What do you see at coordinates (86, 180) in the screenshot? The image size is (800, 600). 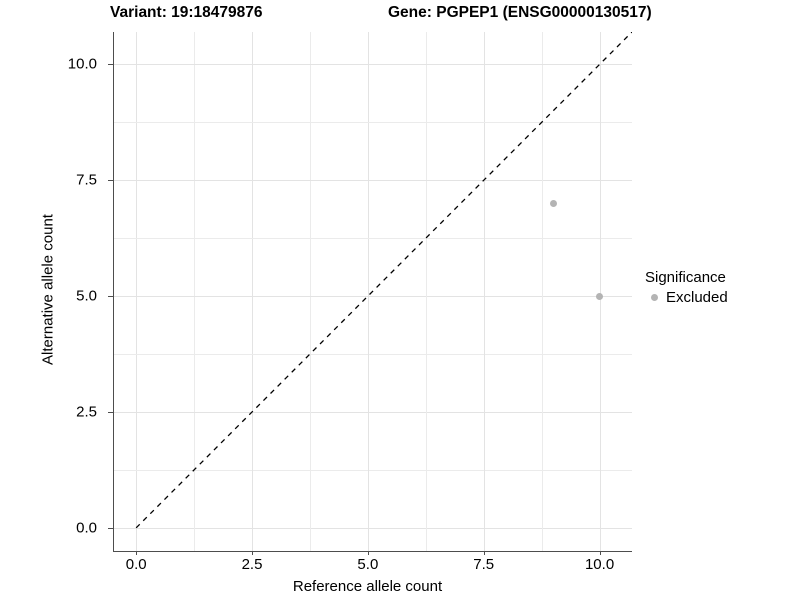 I see `y-tick-label: 7.5` at bounding box center [86, 180].